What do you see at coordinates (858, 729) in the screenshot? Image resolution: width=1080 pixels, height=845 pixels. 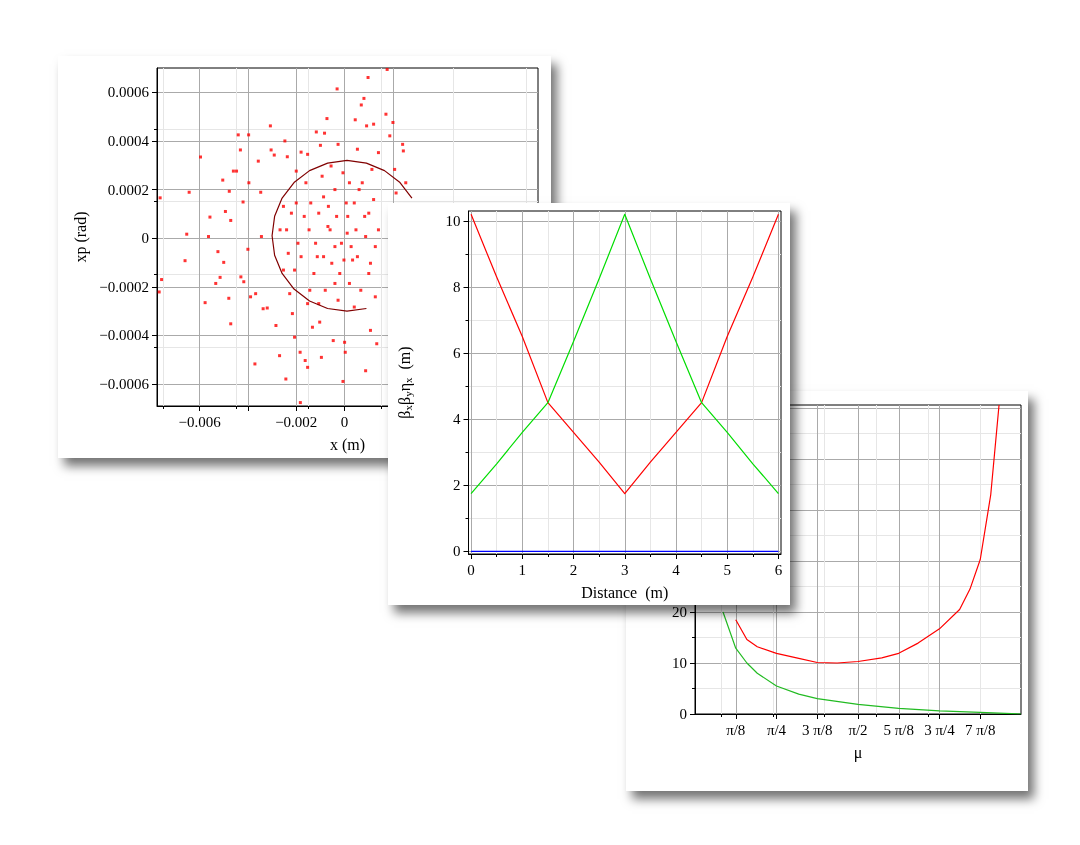 I see `x-tick-label: π/2` at bounding box center [858, 729].